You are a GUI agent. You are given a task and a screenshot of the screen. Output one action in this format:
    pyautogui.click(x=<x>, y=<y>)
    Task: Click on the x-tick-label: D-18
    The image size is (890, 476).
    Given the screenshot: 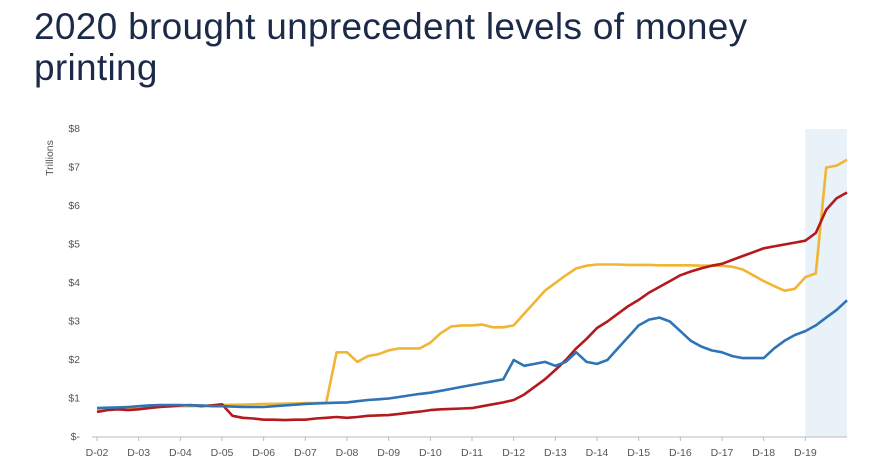 What is the action you would take?
    pyautogui.click(x=763, y=453)
    